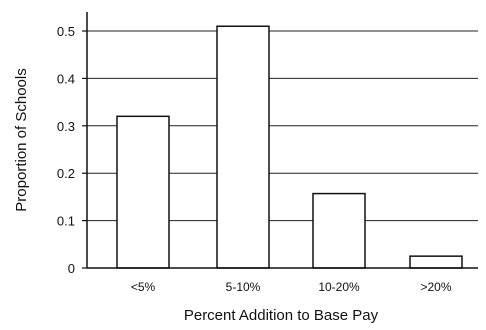 This screenshot has width=486, height=330. I want to click on x-tick-label: 10-20%, so click(339, 287).